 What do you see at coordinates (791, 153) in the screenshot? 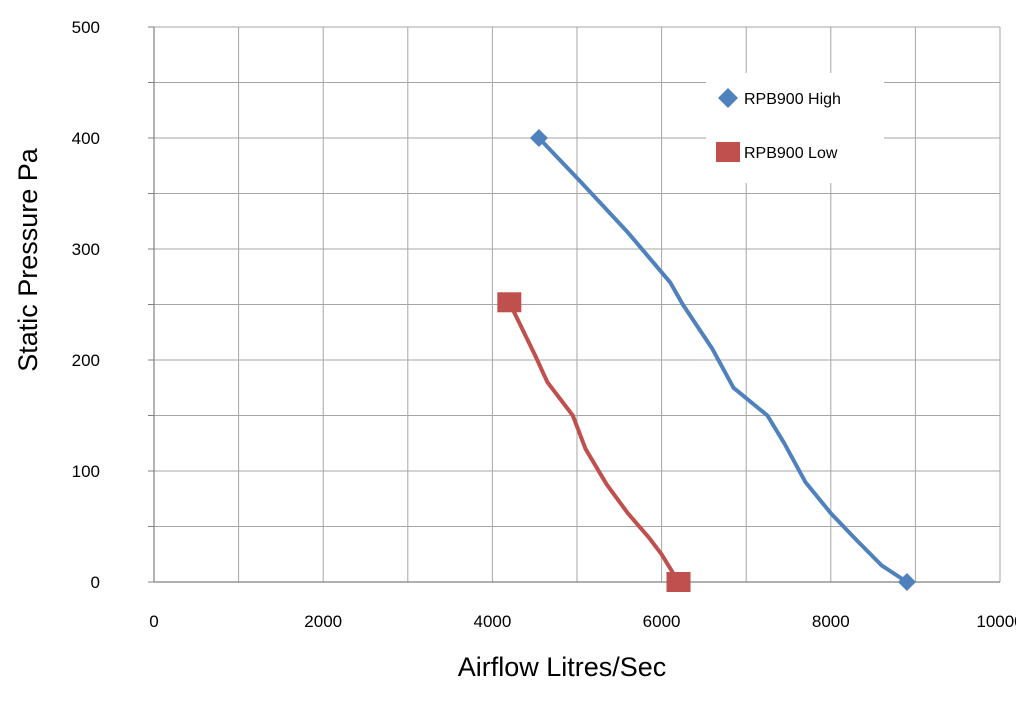
I see `legend-label: RPB900 Low` at bounding box center [791, 153].